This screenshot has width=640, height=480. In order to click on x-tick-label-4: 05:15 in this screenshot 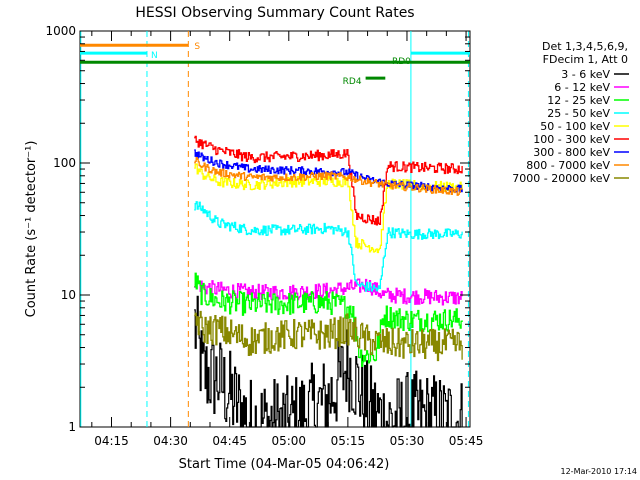, I will do `click(348, 441)`.